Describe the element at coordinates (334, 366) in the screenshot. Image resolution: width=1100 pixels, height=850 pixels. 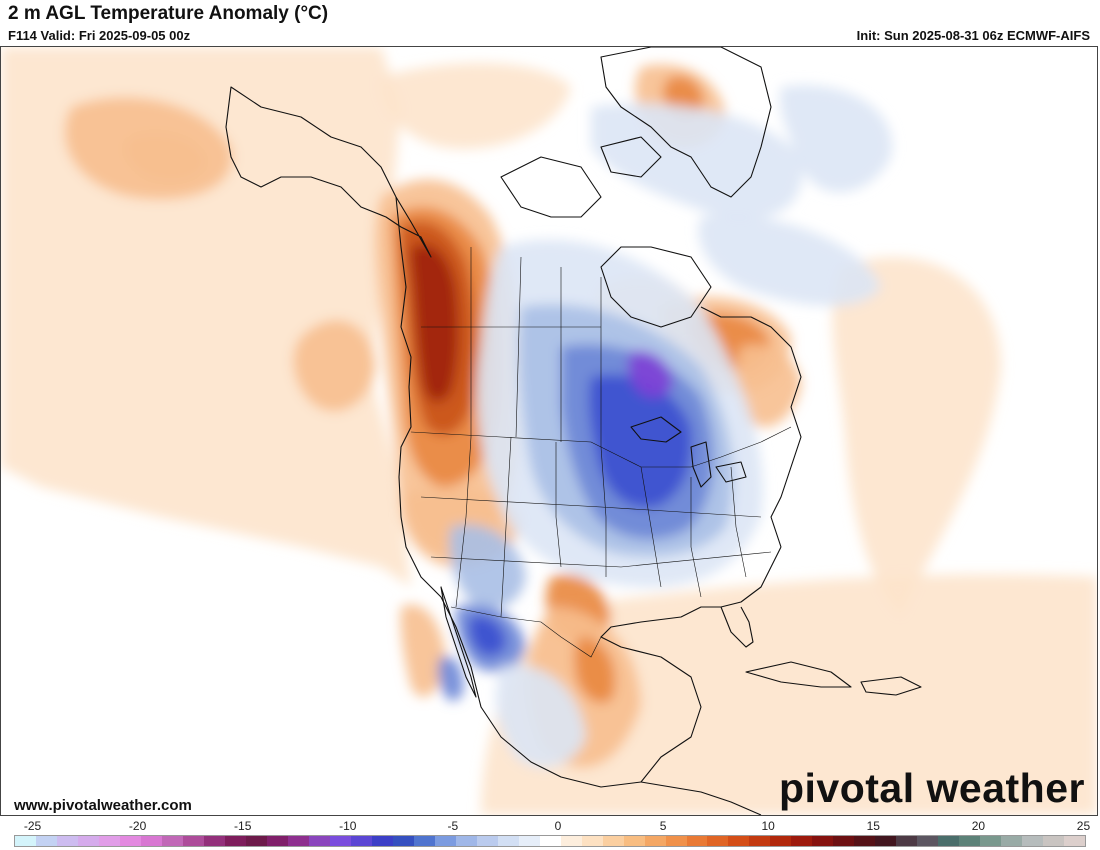
I see `east-pacific-warm` at that location.